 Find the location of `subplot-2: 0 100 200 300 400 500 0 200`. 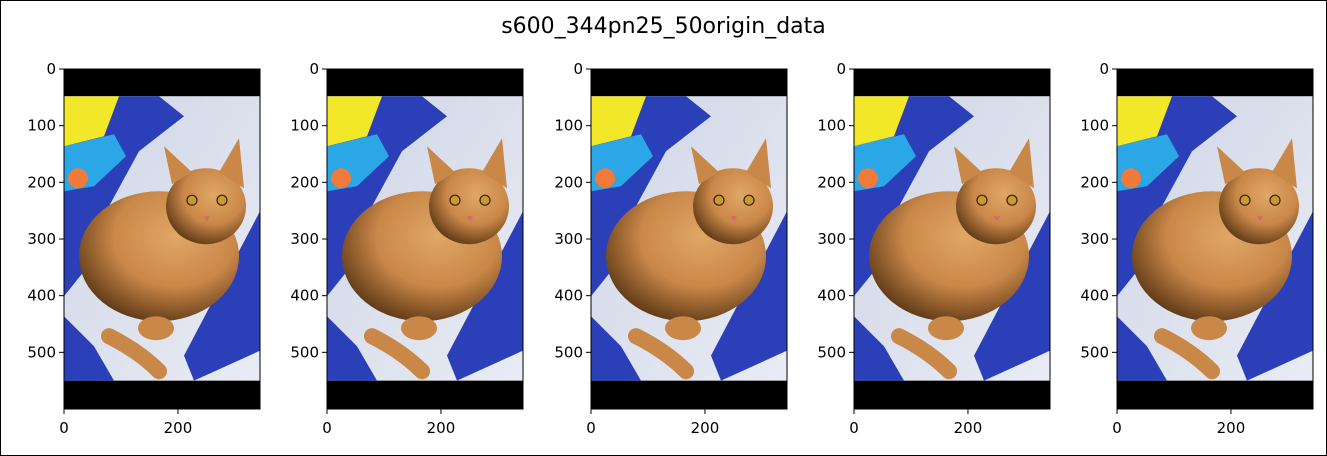

subplot-2: 0 100 200 300 400 500 0 200 is located at coordinates (407, 248).